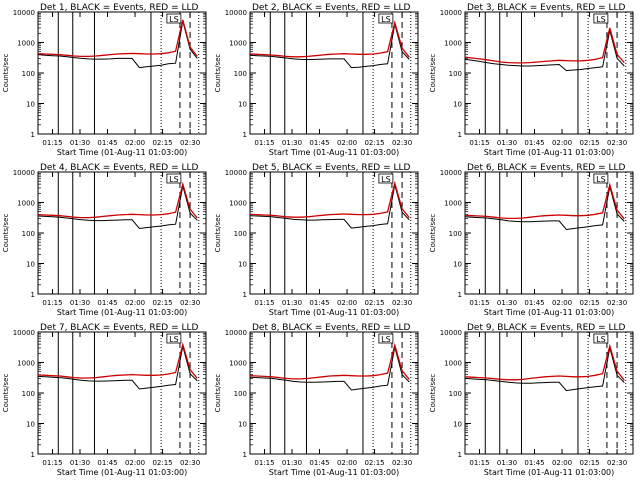 The width and height of the screenshot is (640, 484). Describe the element at coordinates (546, 168) in the screenshot. I see `panel-title: Det 6, BLACK = Events, RED = LLD` at that location.